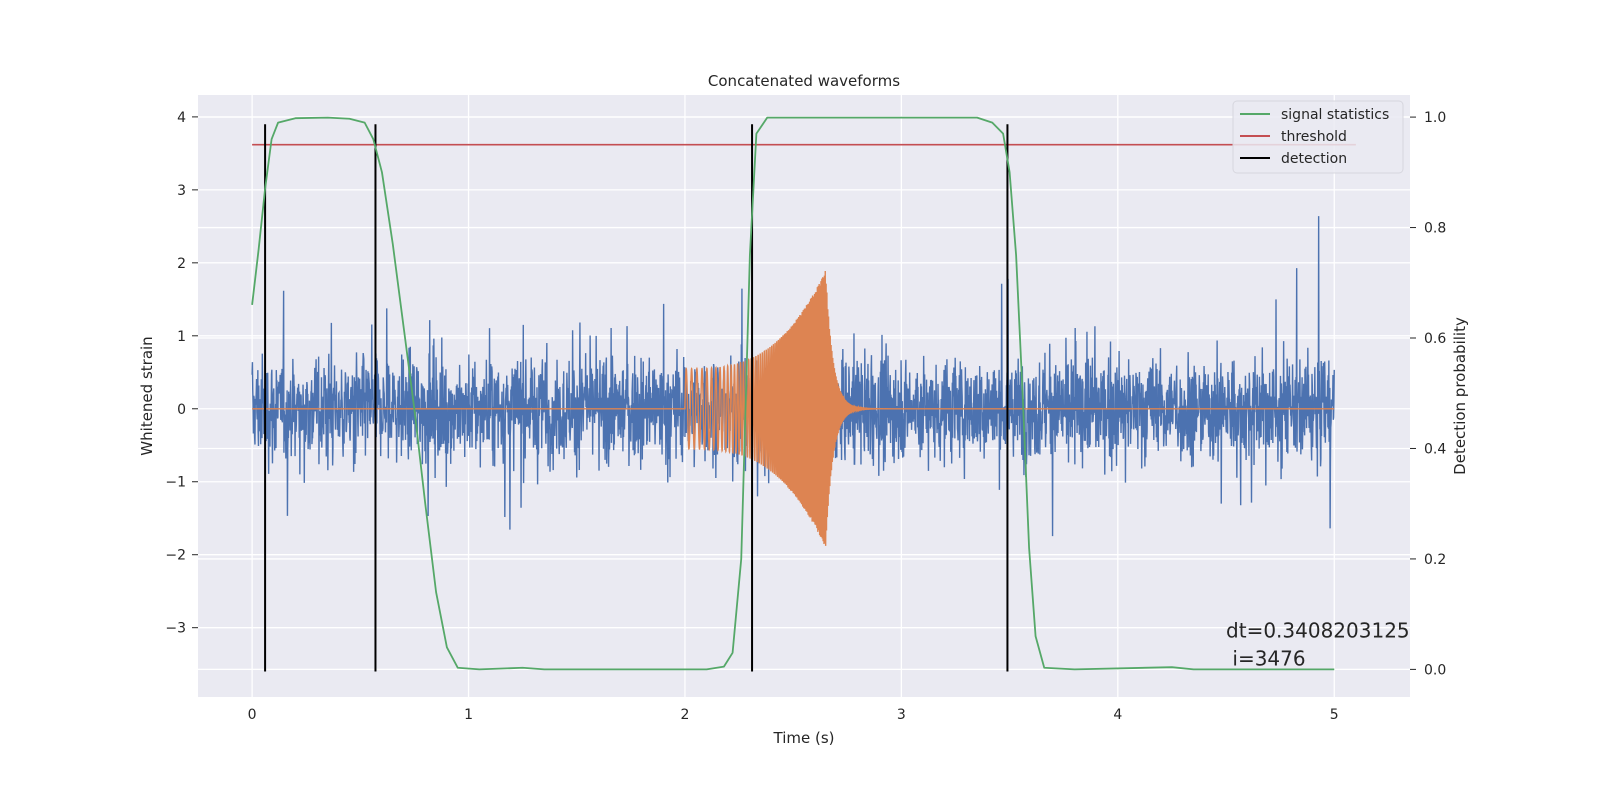 The width and height of the screenshot is (1600, 800). I want to click on y-right-tick-label: 1.0, so click(1435, 118).